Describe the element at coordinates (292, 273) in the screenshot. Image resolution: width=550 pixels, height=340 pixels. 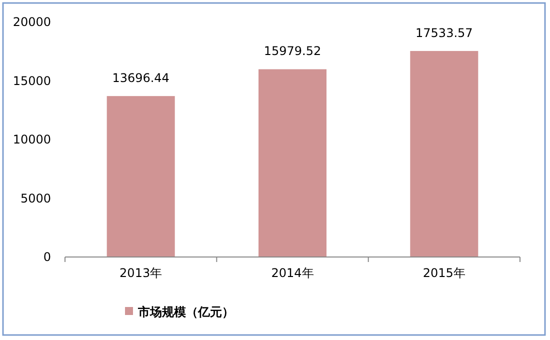
I see `x-tick-label: 2014年` at that location.